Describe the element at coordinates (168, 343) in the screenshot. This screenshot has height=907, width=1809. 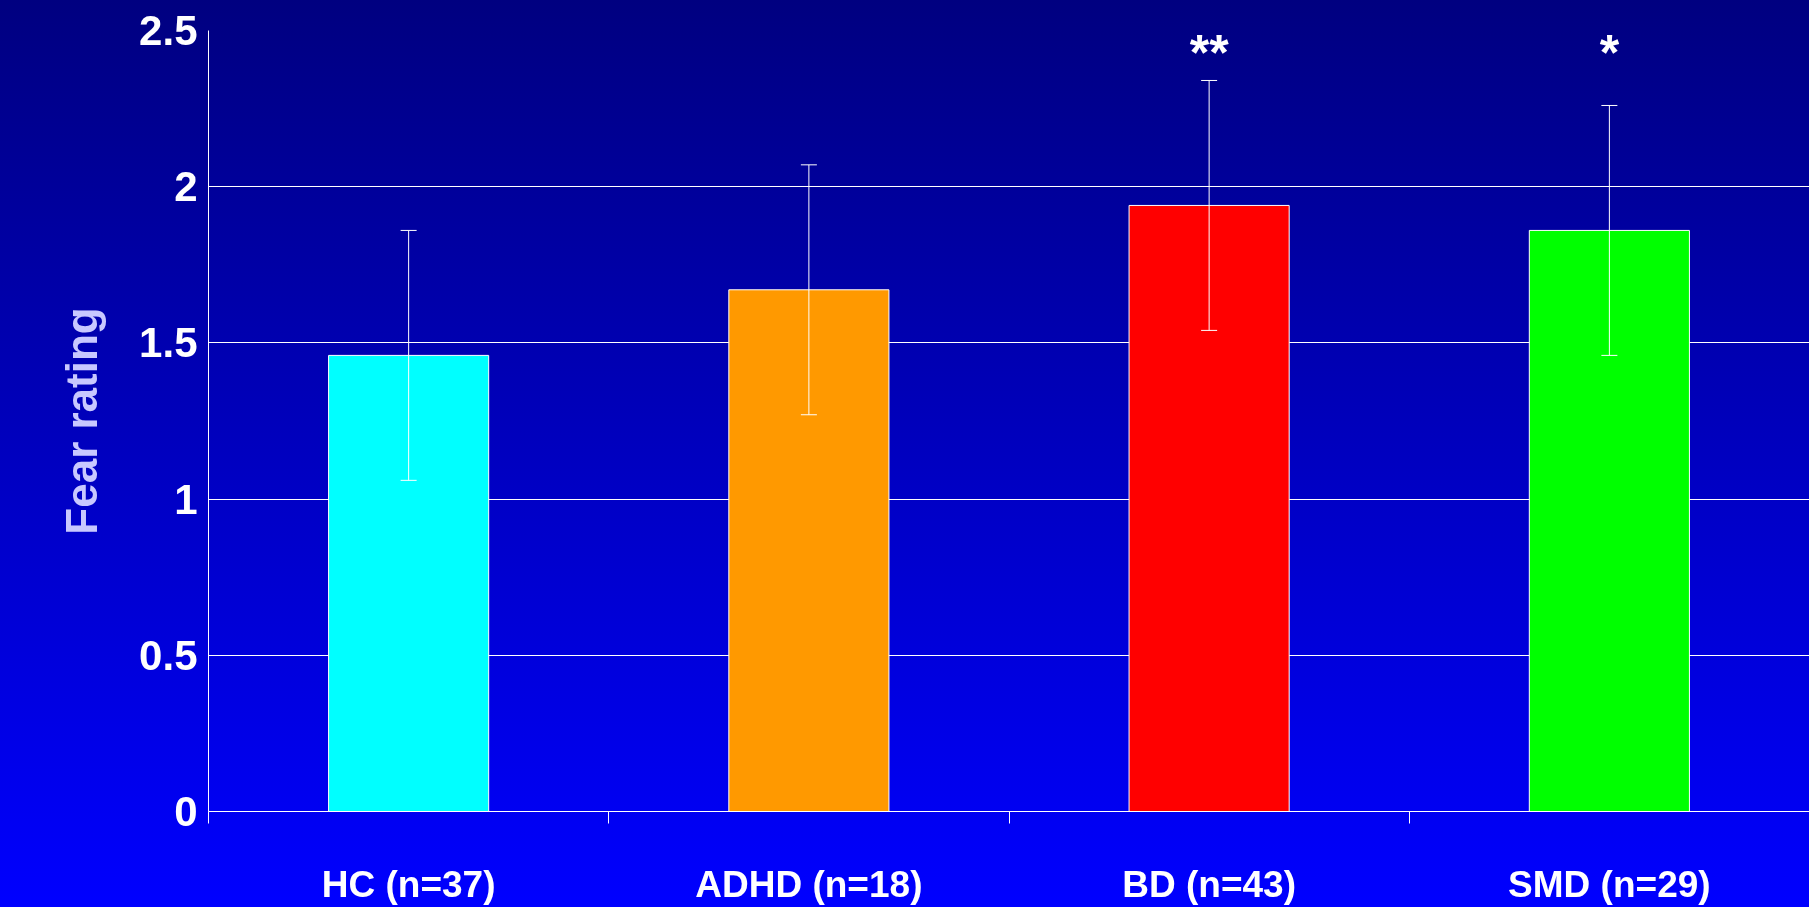
I see `y-tick-label: 1.5` at that location.